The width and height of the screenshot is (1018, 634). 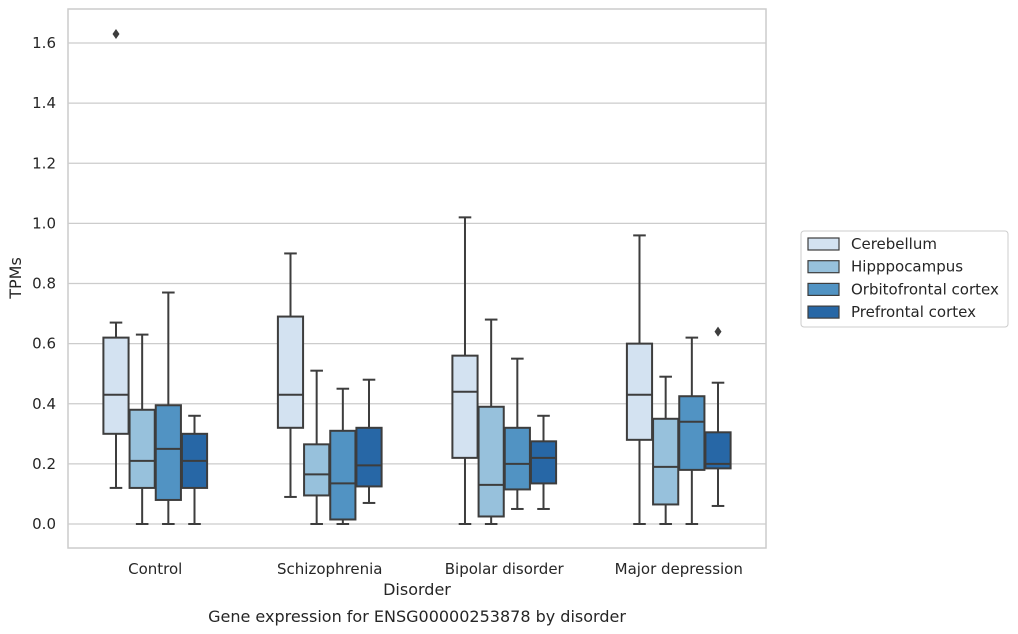 I want to click on legend-item: Orbitofrontal cortex, so click(x=903, y=289).